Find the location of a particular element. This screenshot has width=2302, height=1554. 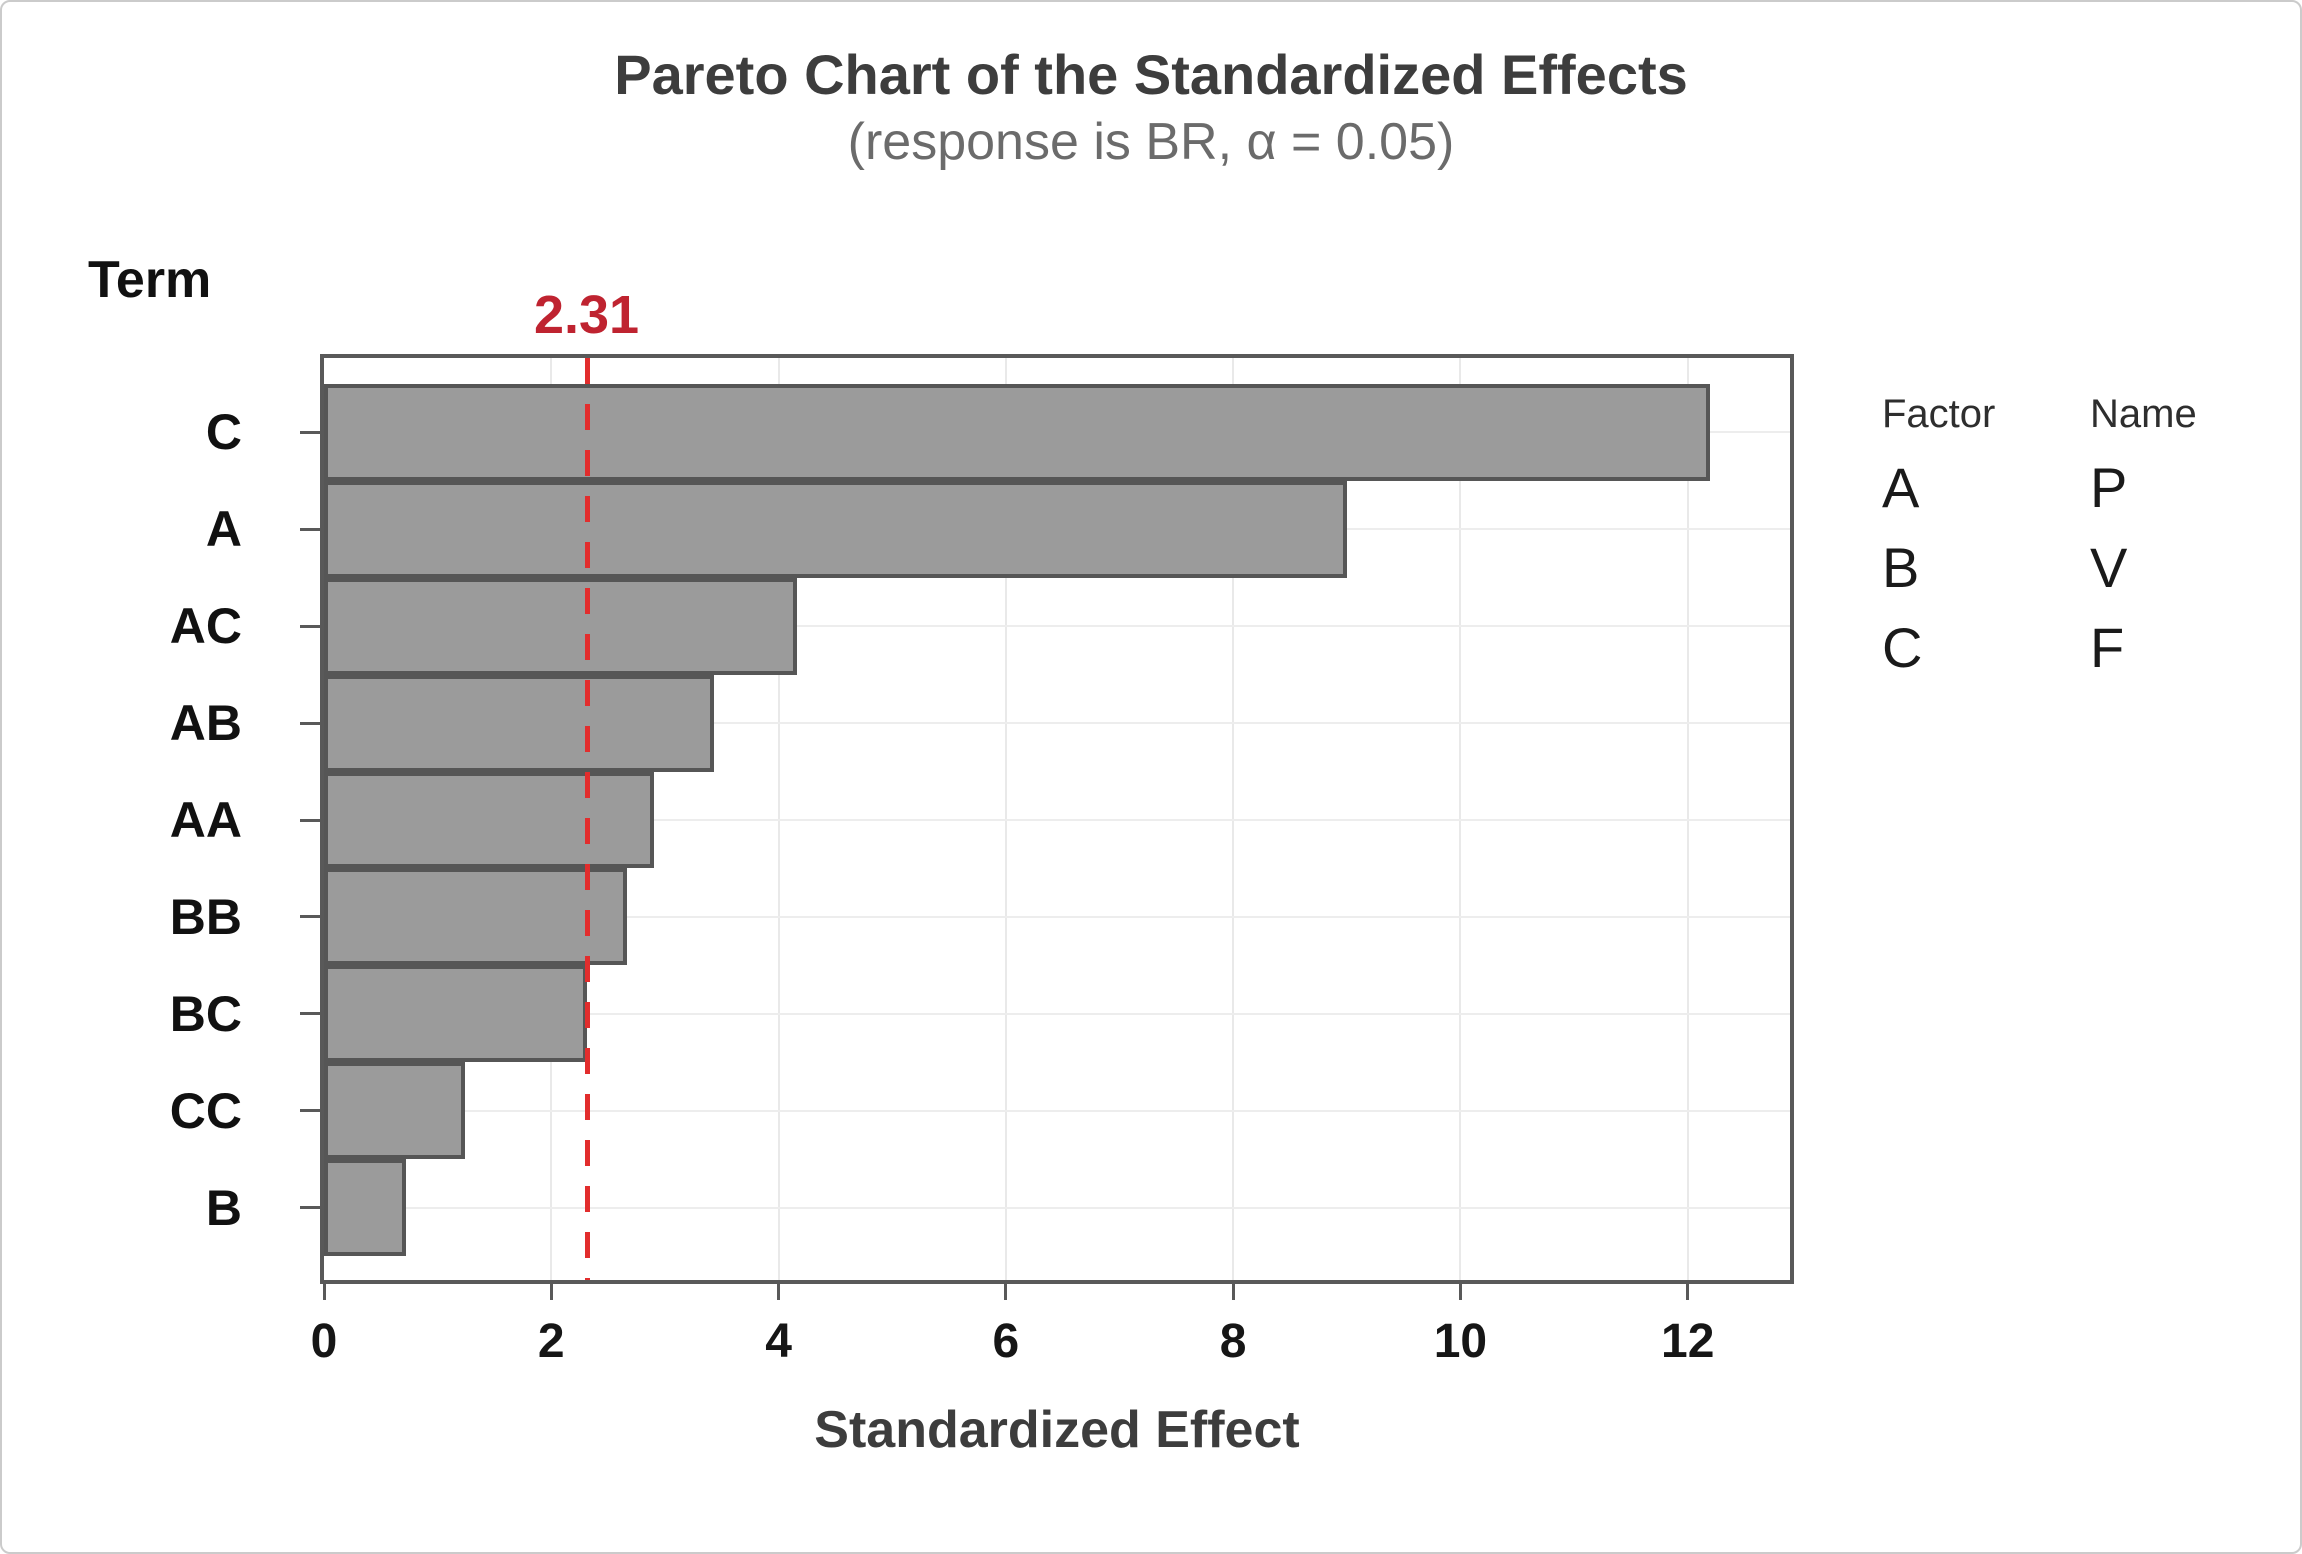

y-axis-title: Term is located at coordinates (150, 280).